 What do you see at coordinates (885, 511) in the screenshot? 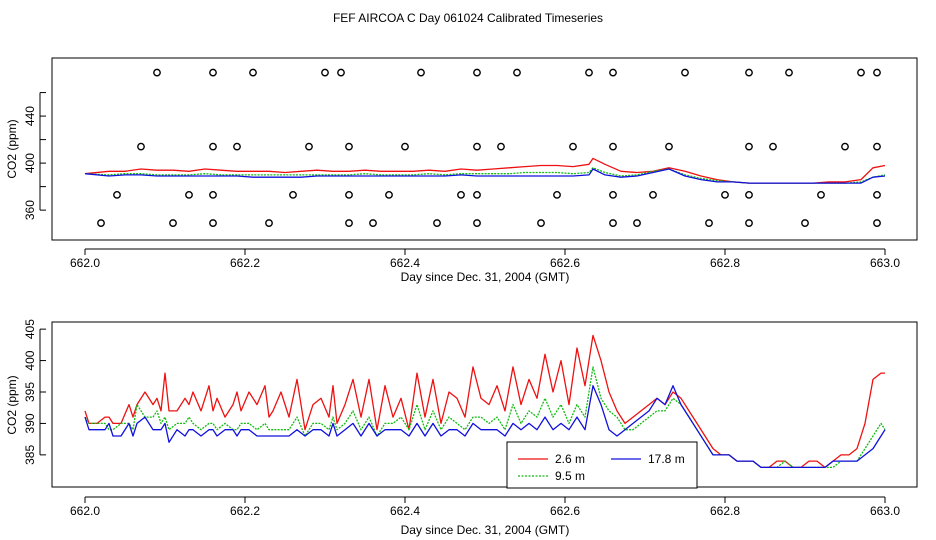
I see `x-tick-label: 663.0` at bounding box center [885, 511].